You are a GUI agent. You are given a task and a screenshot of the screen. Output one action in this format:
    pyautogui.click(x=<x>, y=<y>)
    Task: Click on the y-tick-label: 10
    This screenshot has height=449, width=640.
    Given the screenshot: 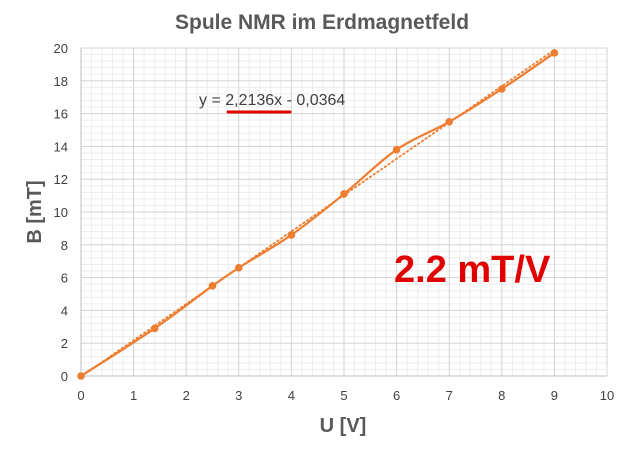 What is the action you would take?
    pyautogui.click(x=61, y=212)
    